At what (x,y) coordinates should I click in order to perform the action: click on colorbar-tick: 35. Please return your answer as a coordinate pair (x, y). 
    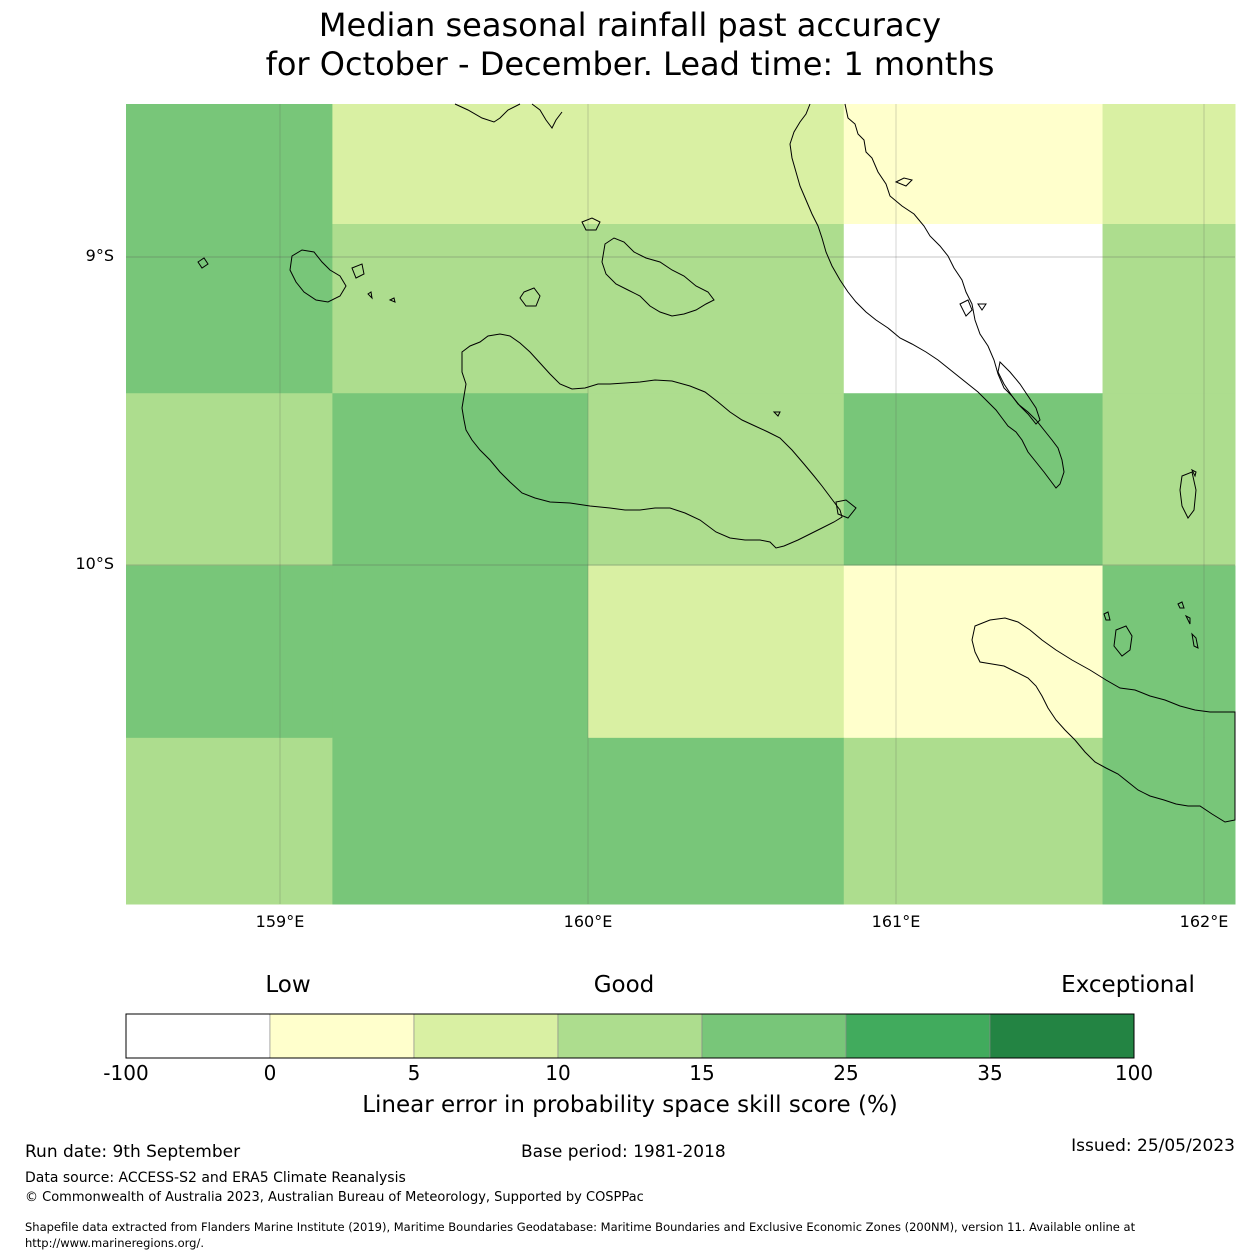
    Looking at the image, I should click on (990, 1073).